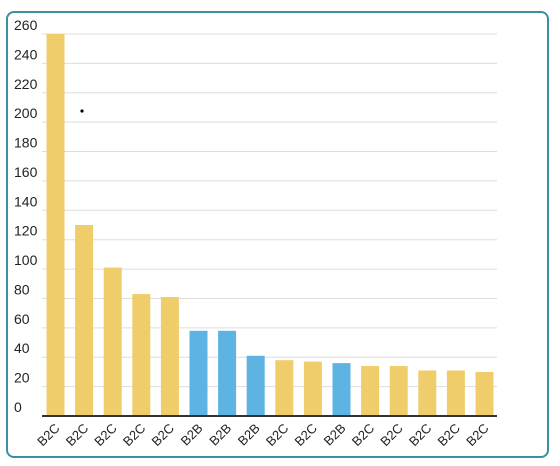  I want to click on y-axis-ticks: 0 20 40 60 80 100 120 140 160 180 200 220 240 260, so click(26, 216).